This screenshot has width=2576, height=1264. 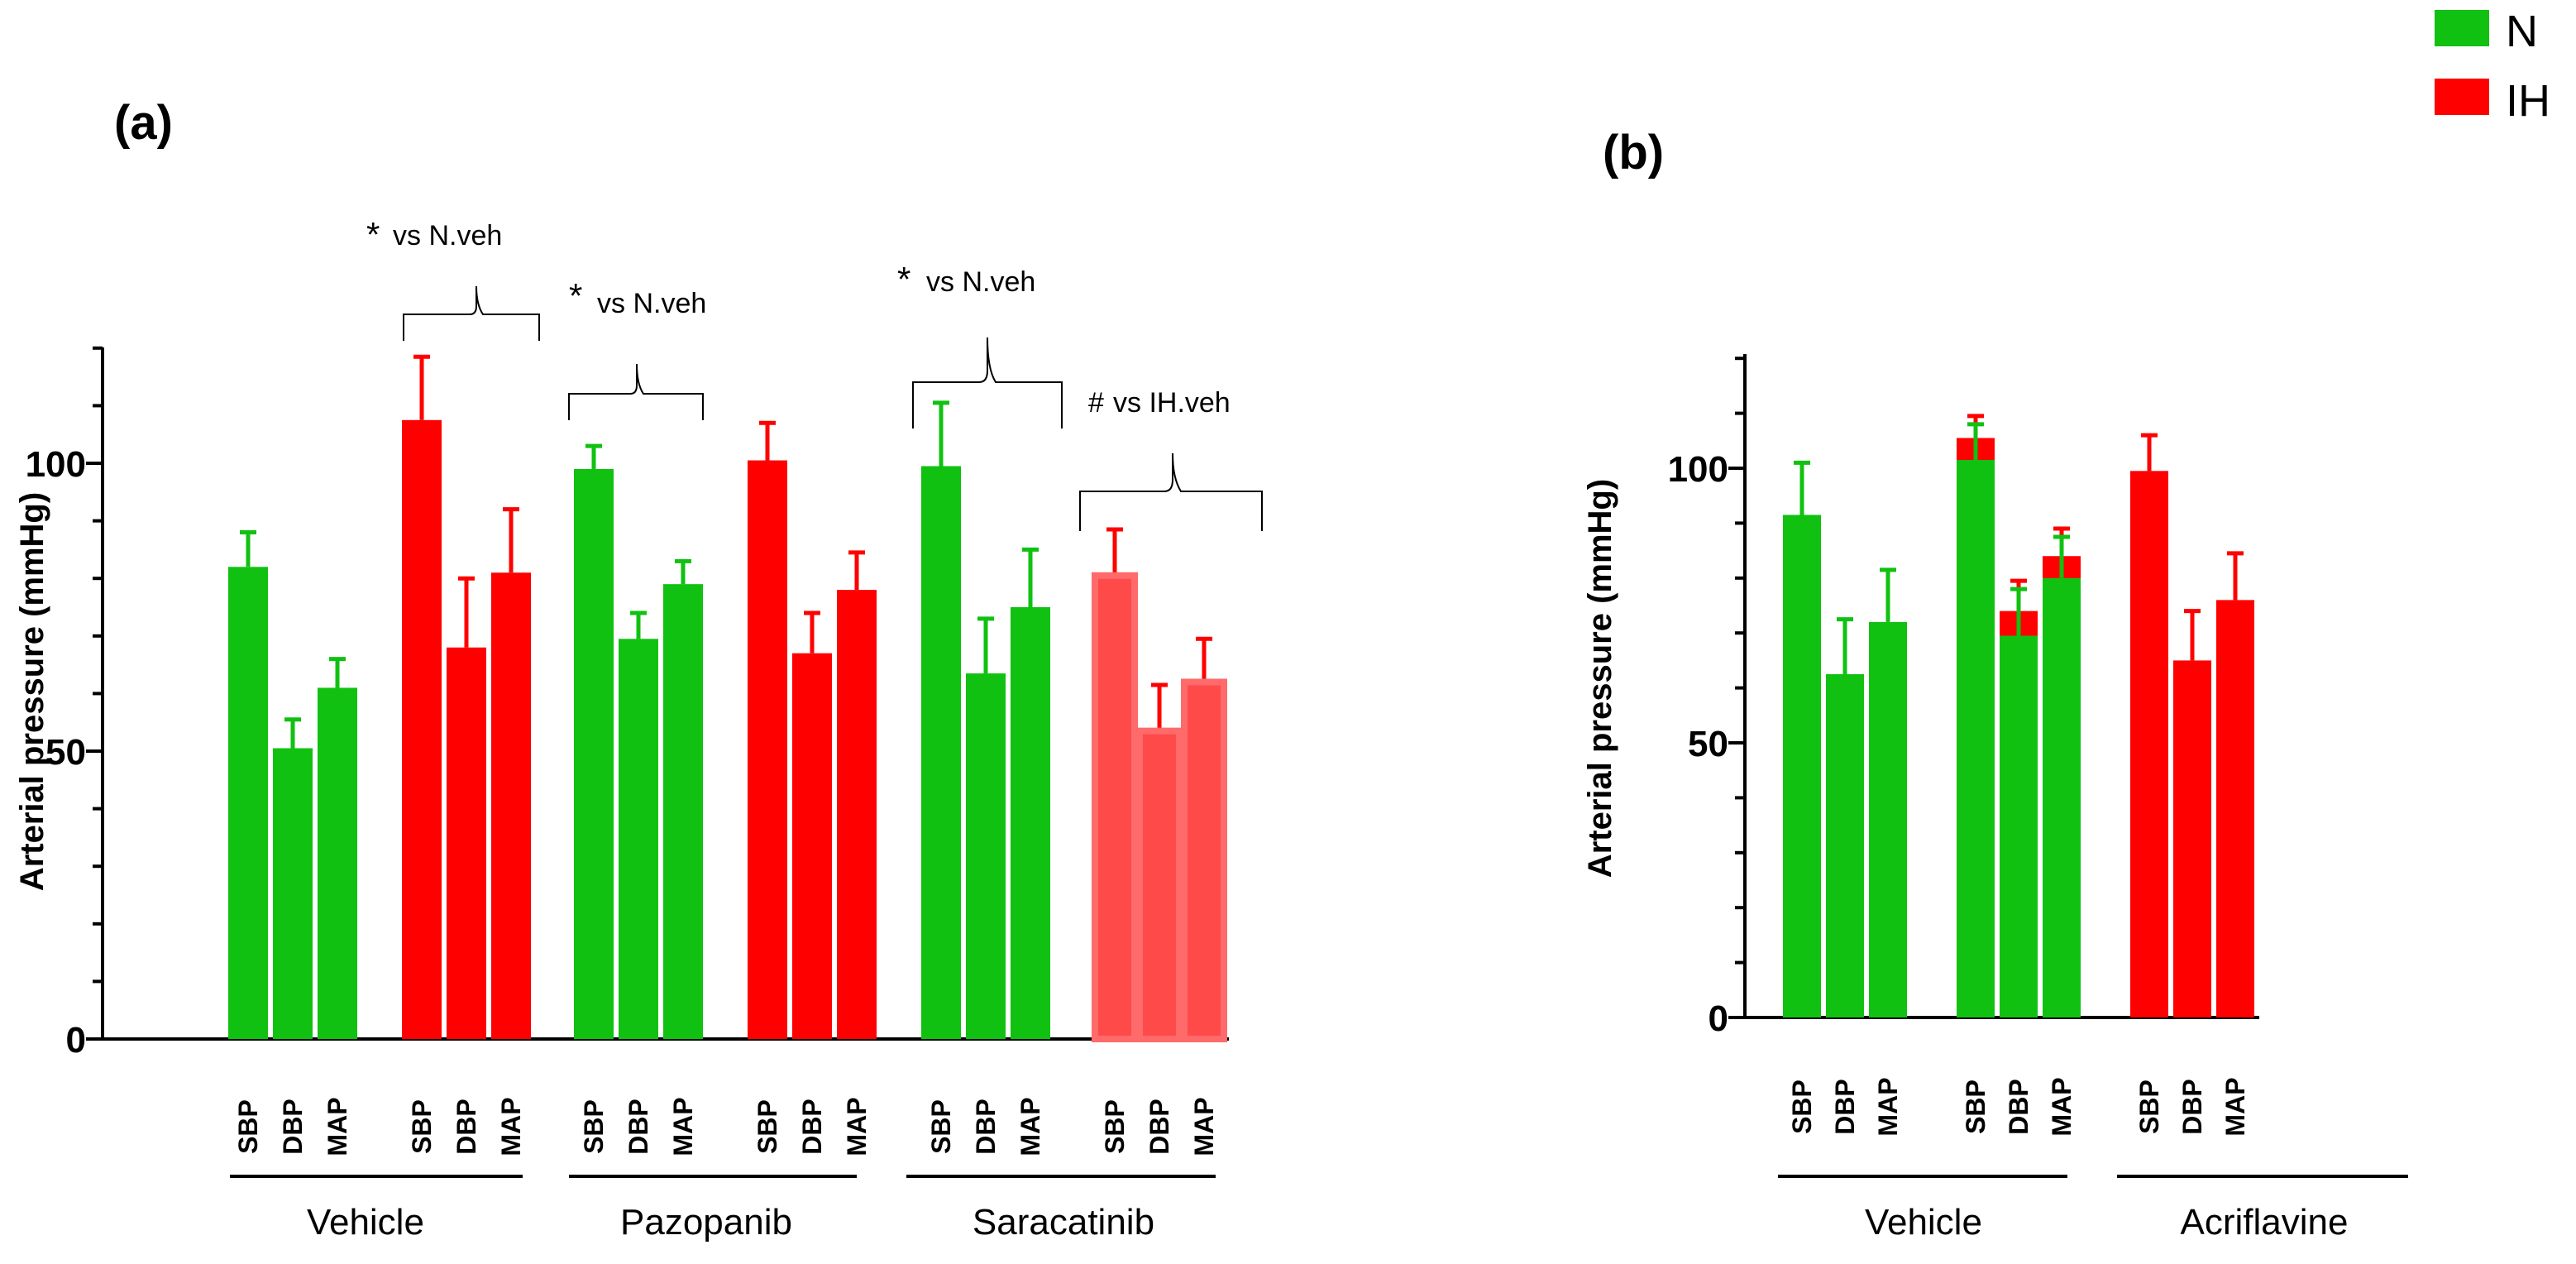 I want to click on panel-b-label: (b), so click(x=1633, y=153).